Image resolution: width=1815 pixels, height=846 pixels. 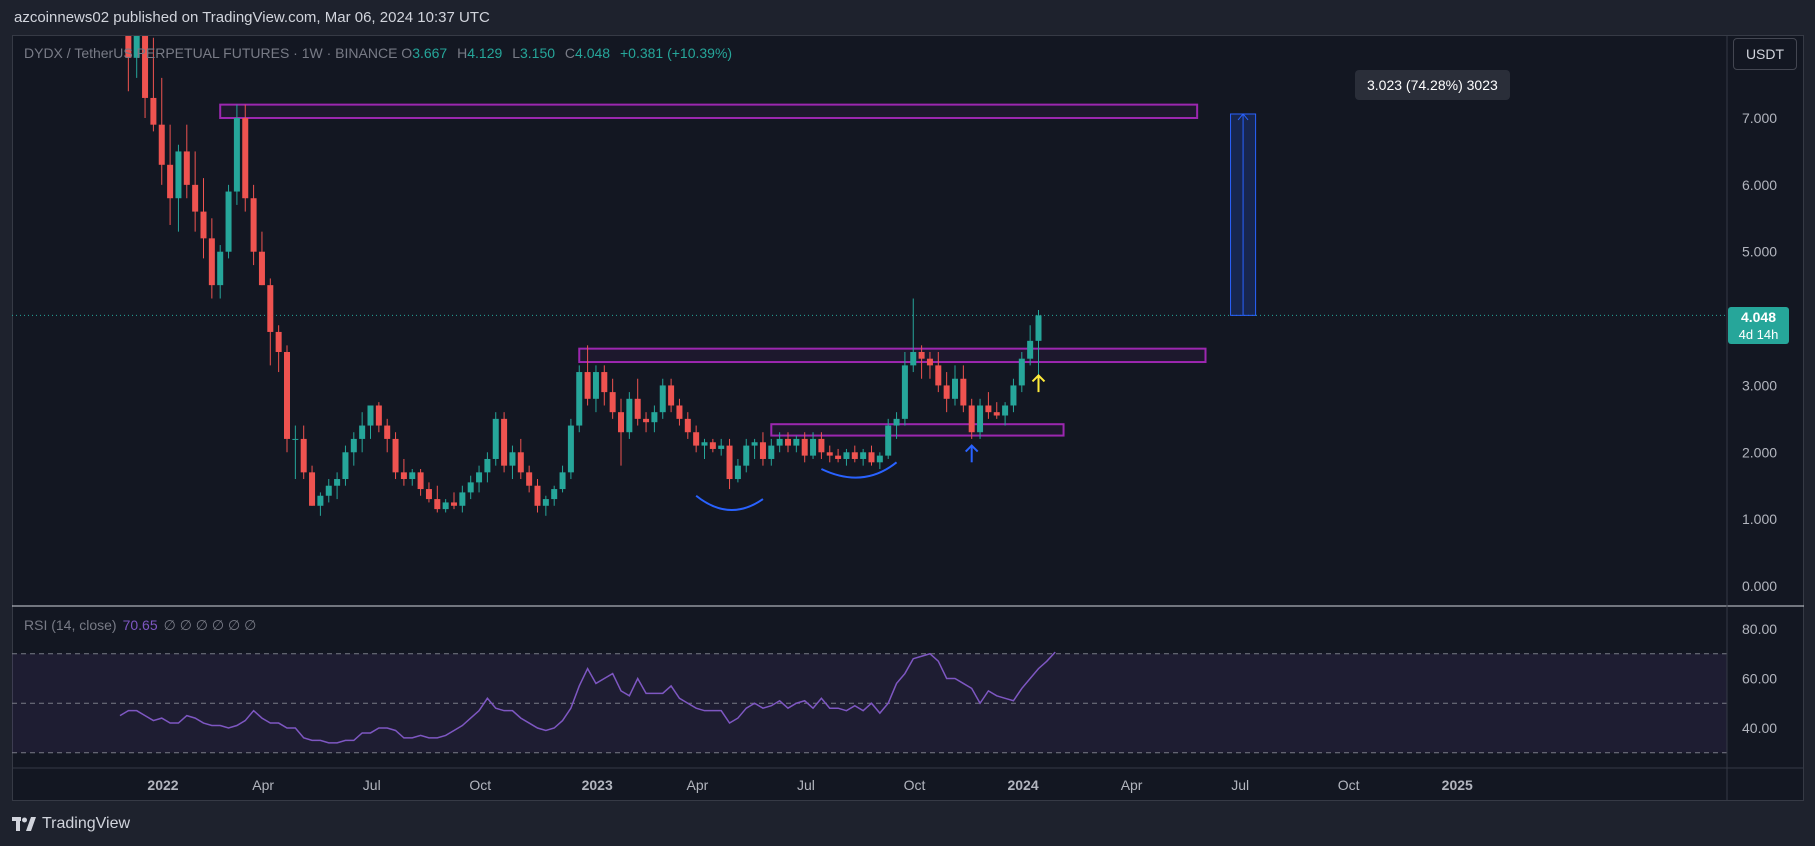 What do you see at coordinates (1765, 54) in the screenshot?
I see `currency-button: USDT` at bounding box center [1765, 54].